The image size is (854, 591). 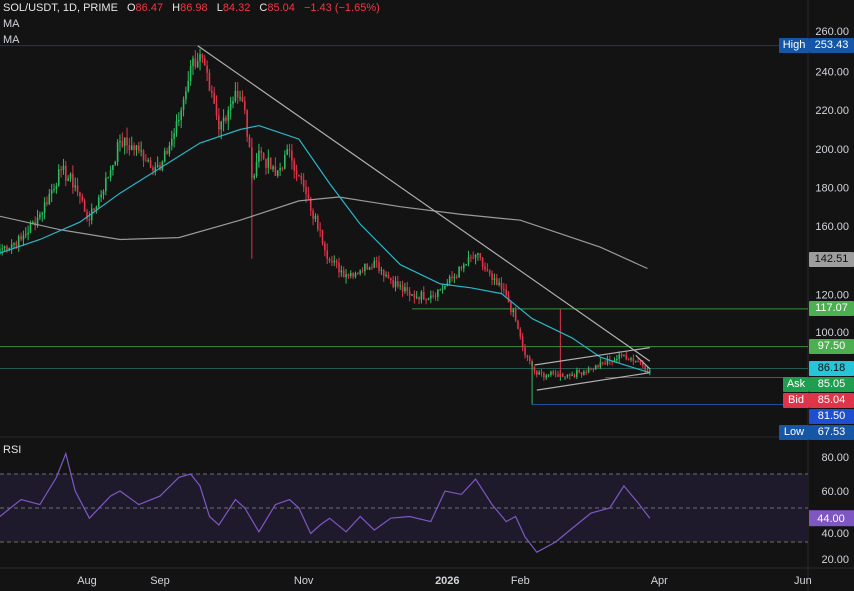 I want to click on indicator-ma-1: MA, so click(x=11, y=24).